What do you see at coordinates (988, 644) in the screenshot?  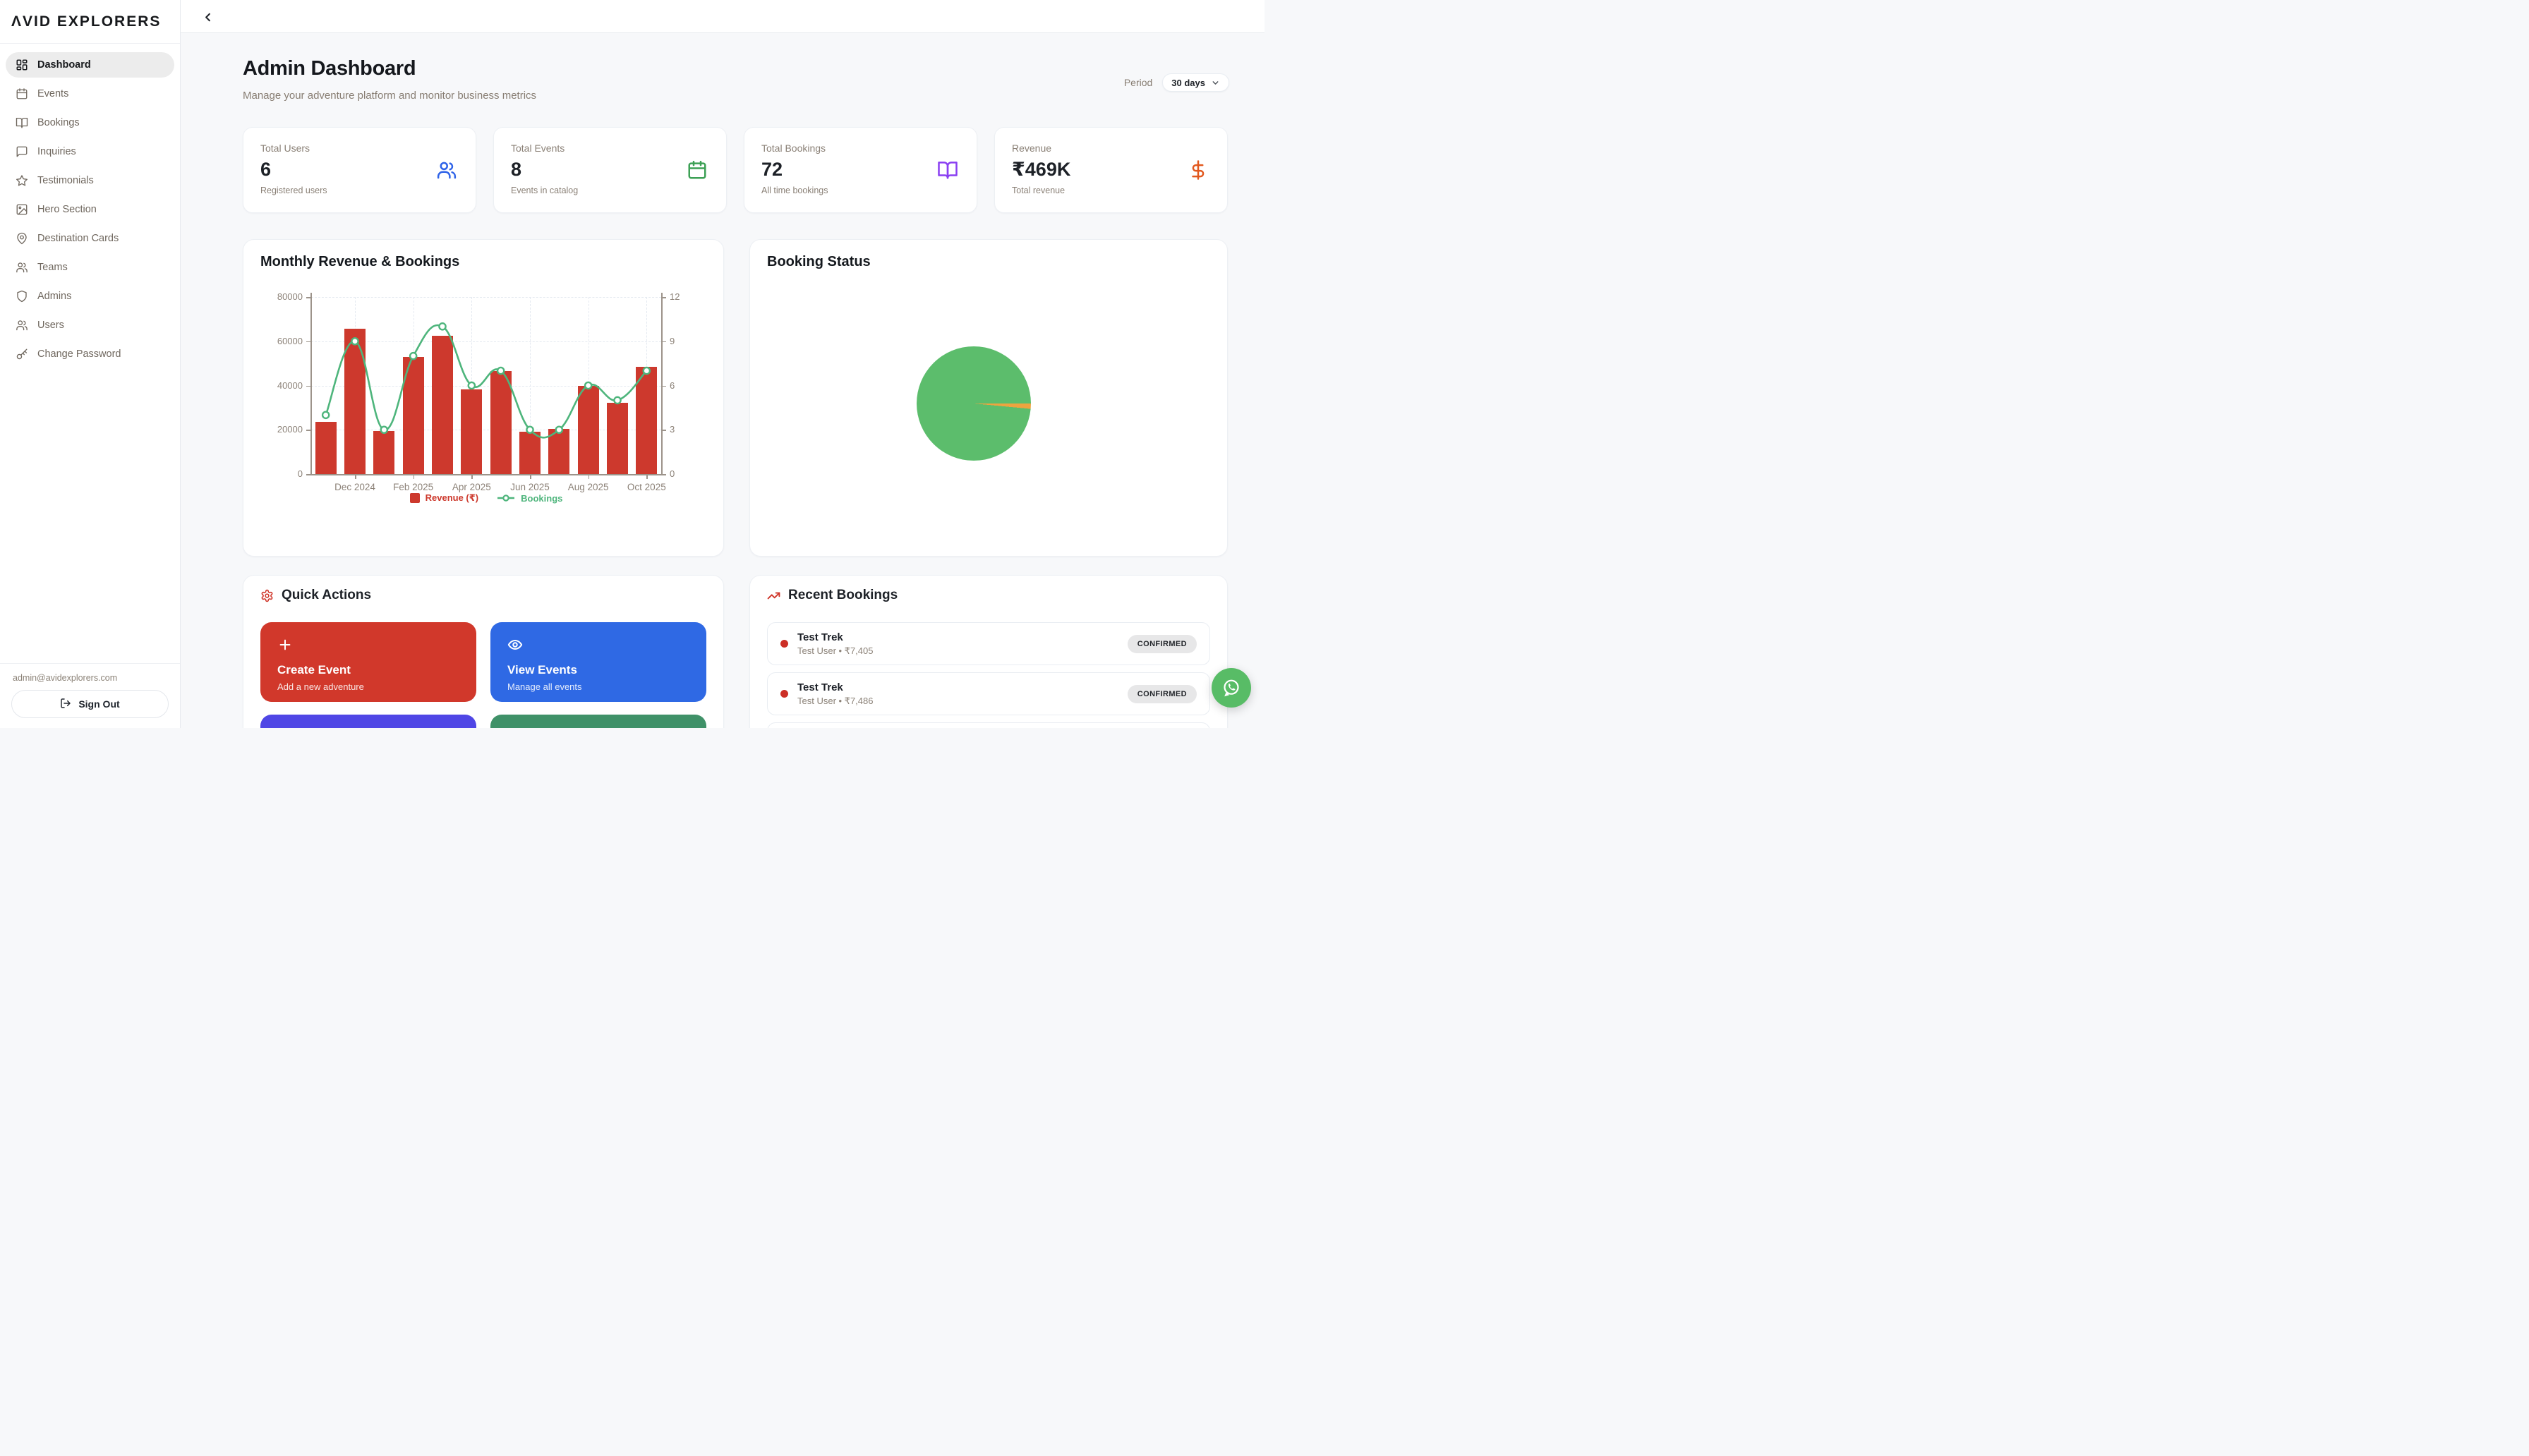 I see `booking-list-item: Test Trek Test User • ₹7,405 CONFIRMED` at bounding box center [988, 644].